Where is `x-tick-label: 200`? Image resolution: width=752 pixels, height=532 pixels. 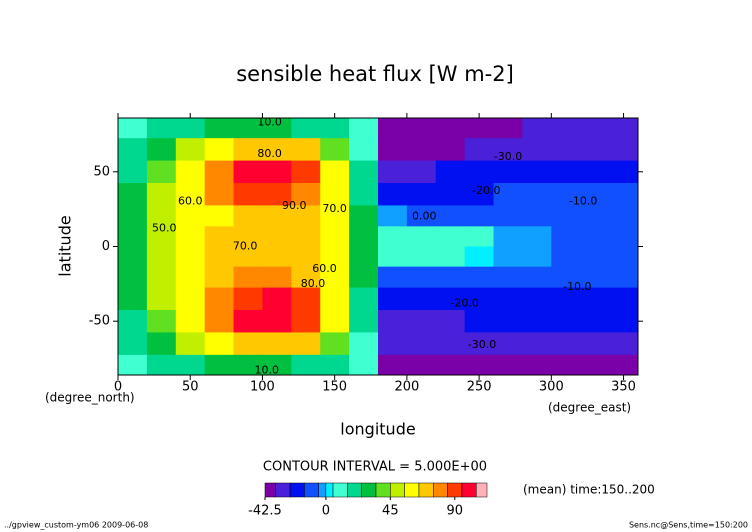
x-tick-label: 200 is located at coordinates (406, 387).